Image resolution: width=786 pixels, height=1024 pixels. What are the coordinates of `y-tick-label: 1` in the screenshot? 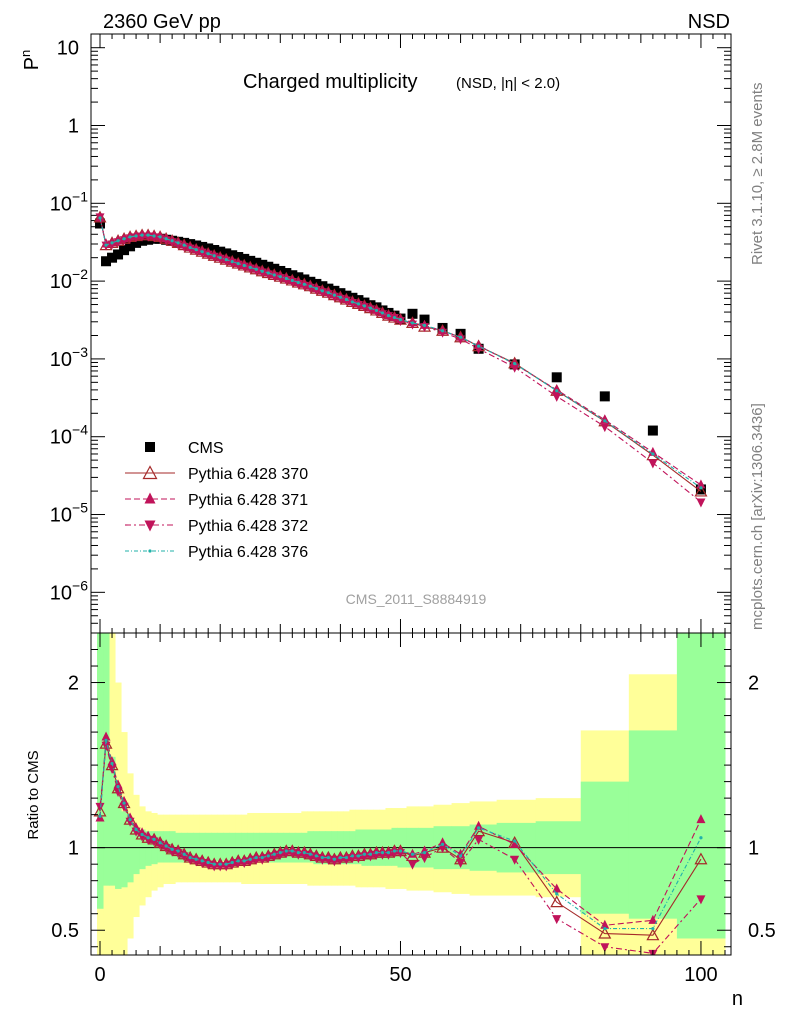 It's located at (73, 127).